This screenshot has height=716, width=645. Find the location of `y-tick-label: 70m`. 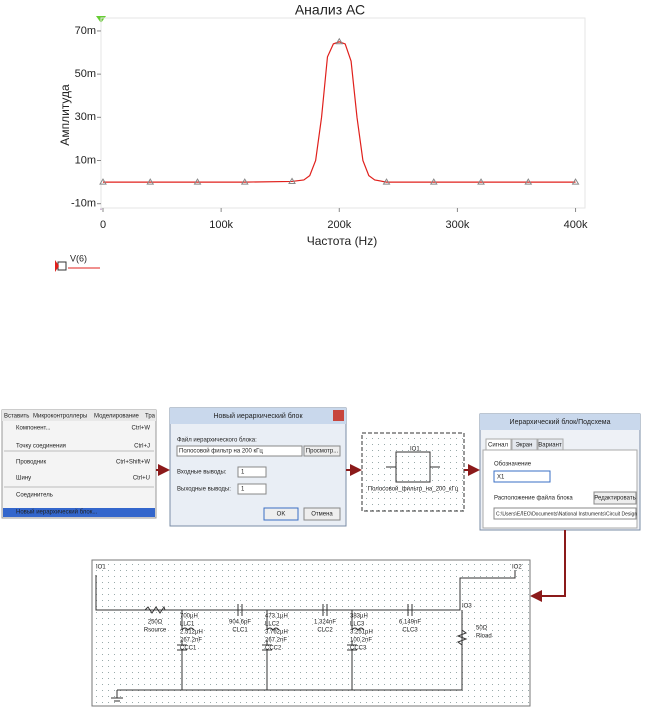

y-tick-label: 70m is located at coordinates (85, 31).